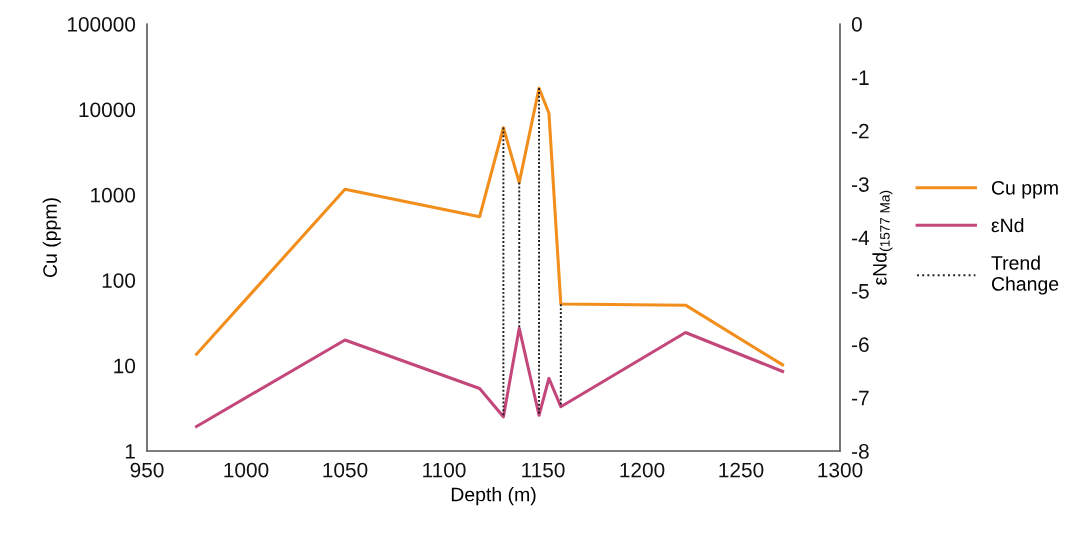 This screenshot has width=1088, height=536. I want to click on x-tick-label: 1150, so click(543, 470).